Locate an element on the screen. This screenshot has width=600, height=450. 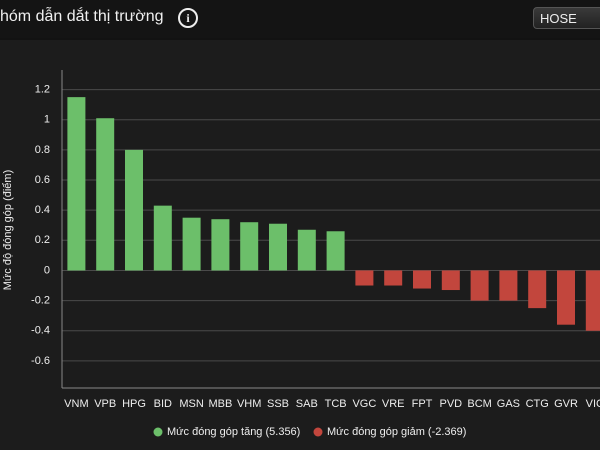
x-tick-label: MBB is located at coordinates (220, 404).